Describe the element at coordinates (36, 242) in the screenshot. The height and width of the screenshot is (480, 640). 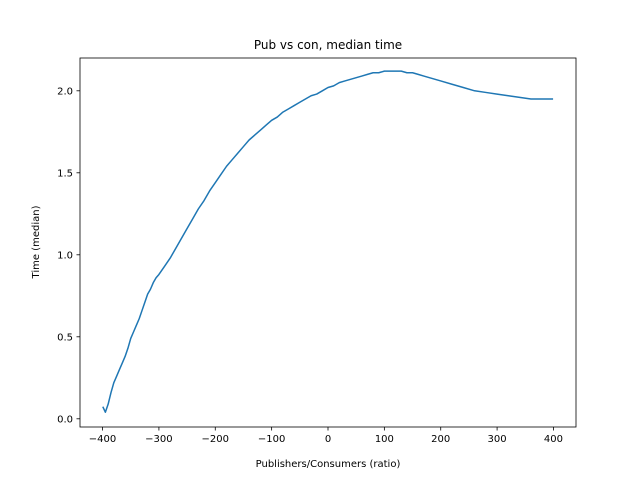
I see `y-axis-label: Time (median)` at that location.